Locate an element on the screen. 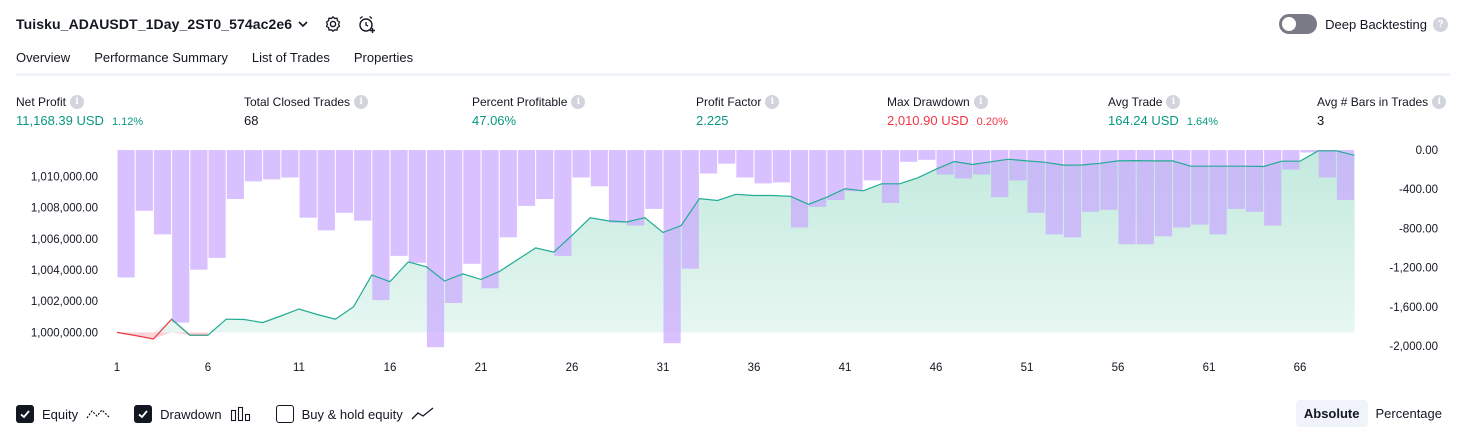 This screenshot has height=438, width=1466. x-axis-tick: 51 is located at coordinates (1027, 368).